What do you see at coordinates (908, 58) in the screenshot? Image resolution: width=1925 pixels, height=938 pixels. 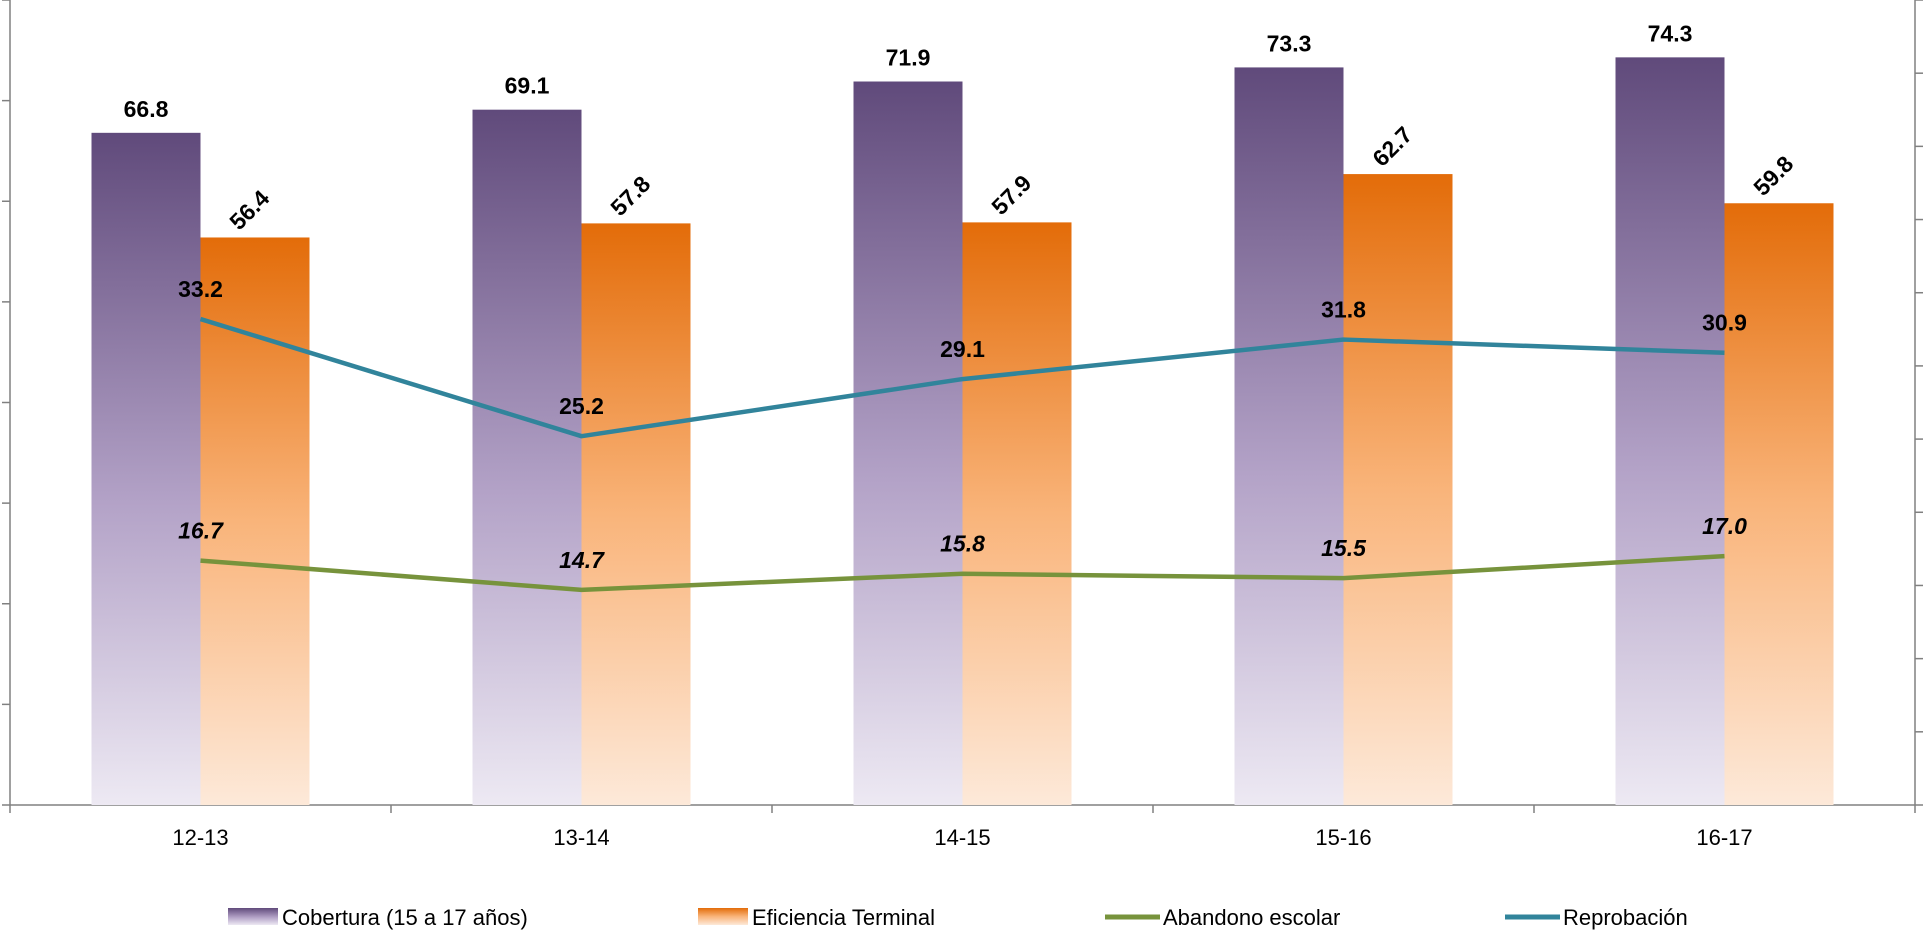 I see `bar-label-cobertura: 71.9` at bounding box center [908, 58].